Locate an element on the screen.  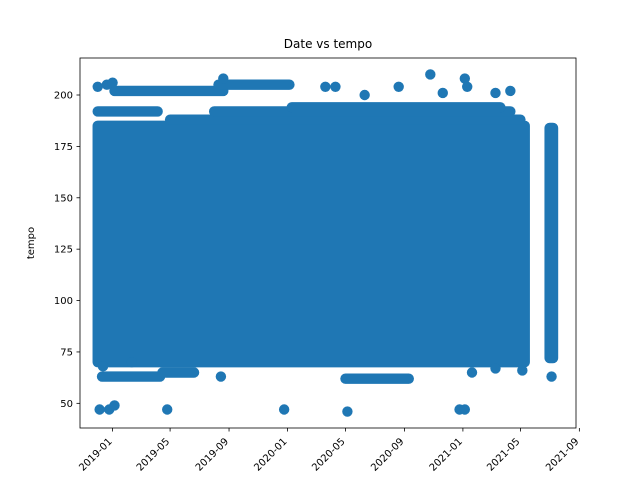
y-tick-label: 175 is located at coordinates (63, 147).